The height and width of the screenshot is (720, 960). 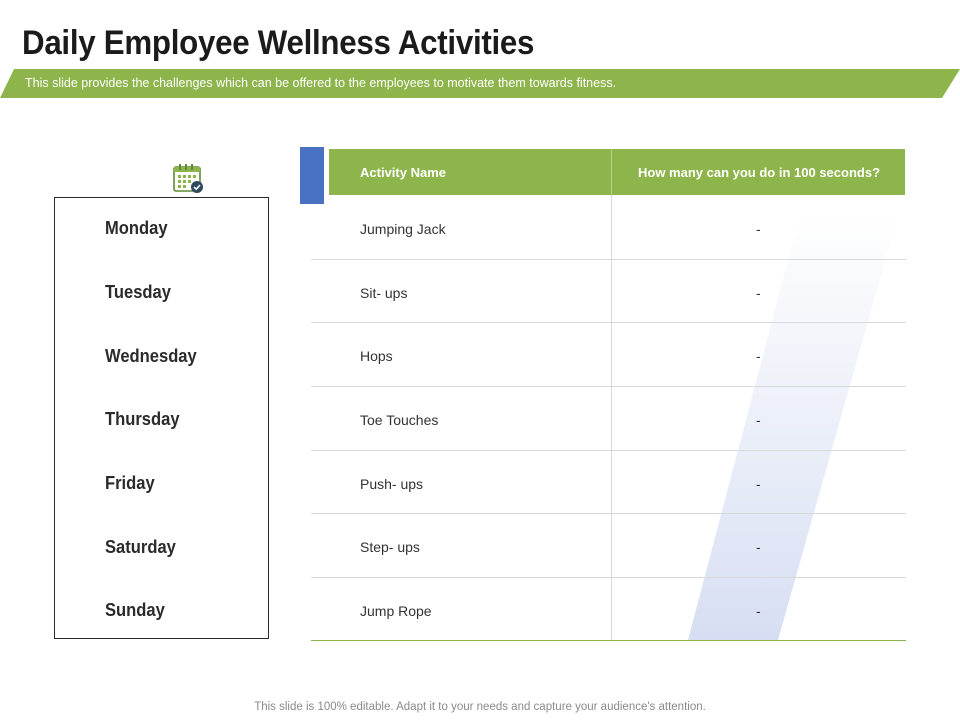 I want to click on slide-title: Daily Employee Wellness Activities, so click(x=278, y=43).